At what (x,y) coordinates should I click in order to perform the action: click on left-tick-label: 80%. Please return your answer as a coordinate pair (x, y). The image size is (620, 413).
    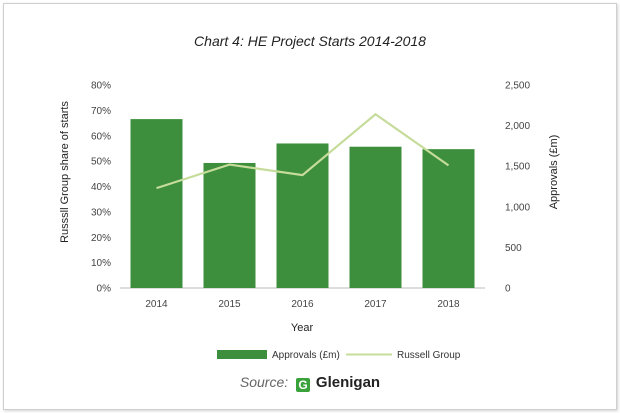
    Looking at the image, I should click on (101, 86).